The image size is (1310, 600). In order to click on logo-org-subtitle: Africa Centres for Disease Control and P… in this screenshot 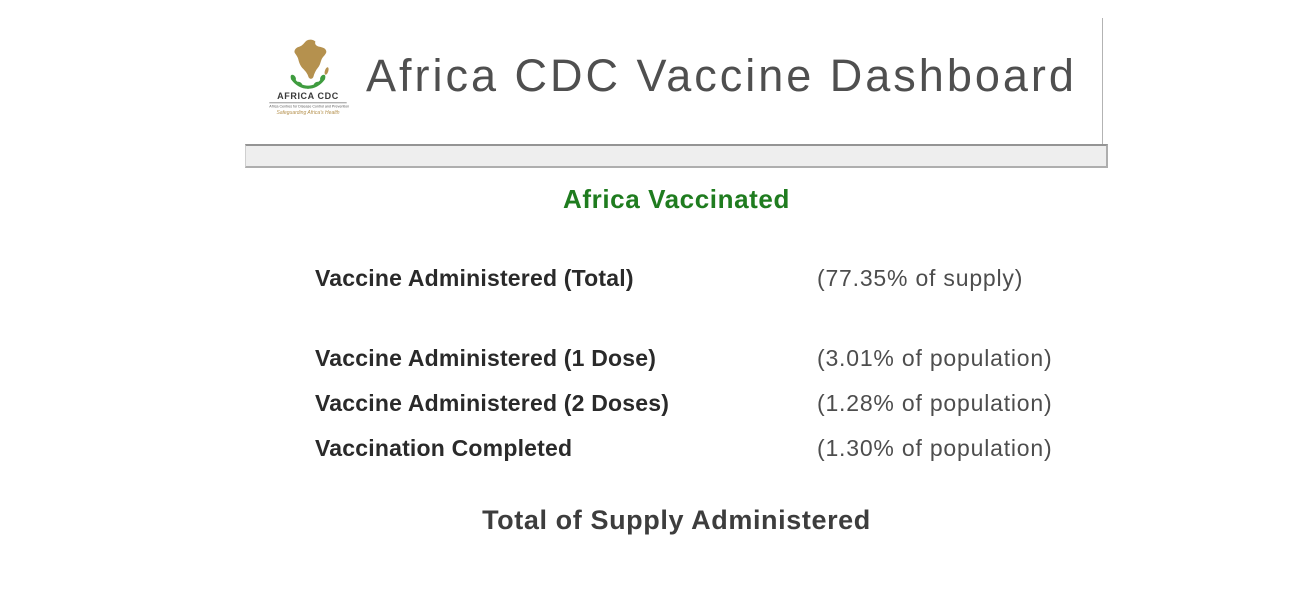, I will do `click(309, 105)`.